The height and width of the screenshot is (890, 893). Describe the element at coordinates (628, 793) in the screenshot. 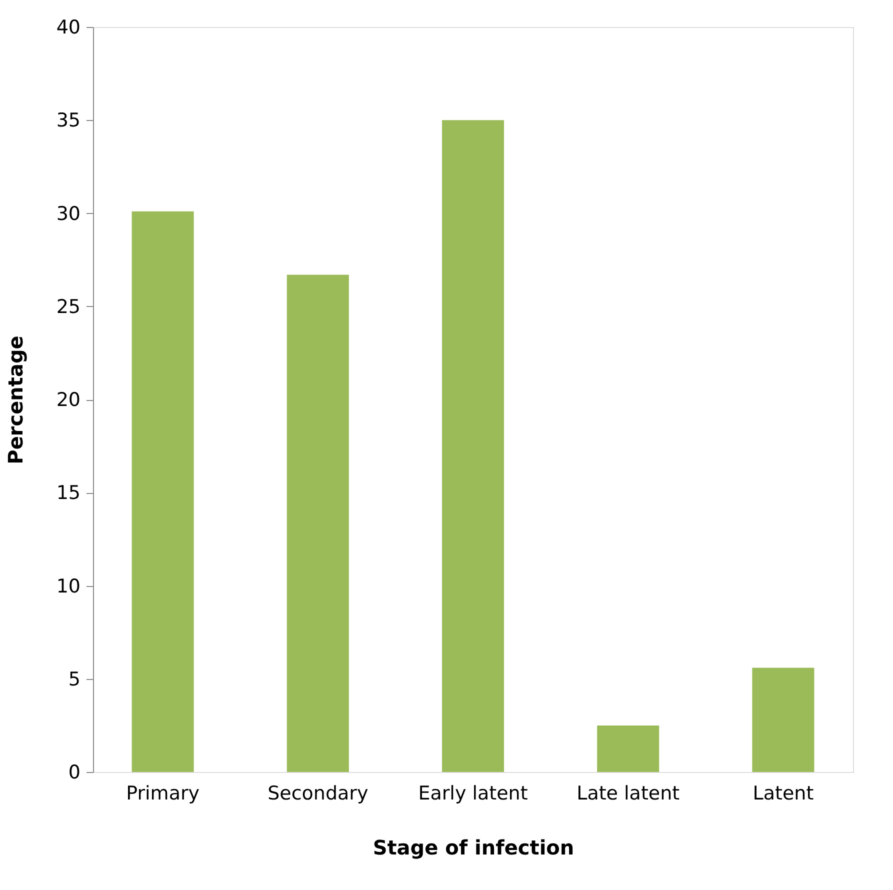

I see `x-tick-label: Late latent` at that location.